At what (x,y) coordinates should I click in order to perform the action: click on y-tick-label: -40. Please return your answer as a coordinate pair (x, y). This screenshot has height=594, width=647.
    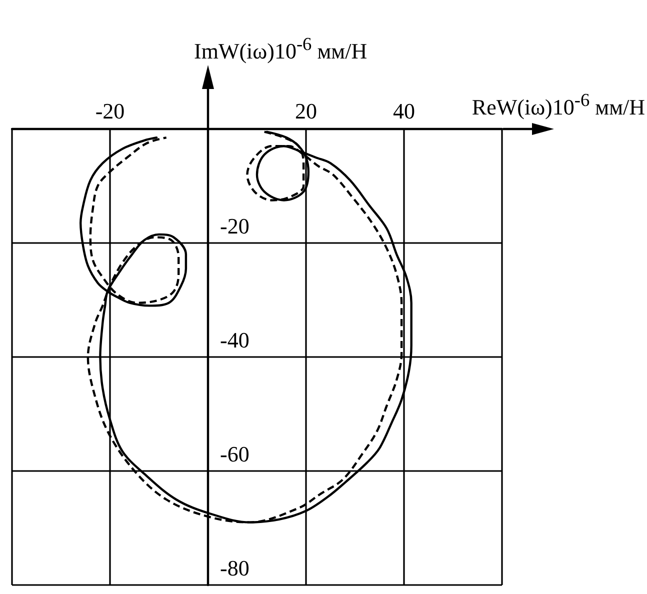
    Looking at the image, I should click on (235, 340).